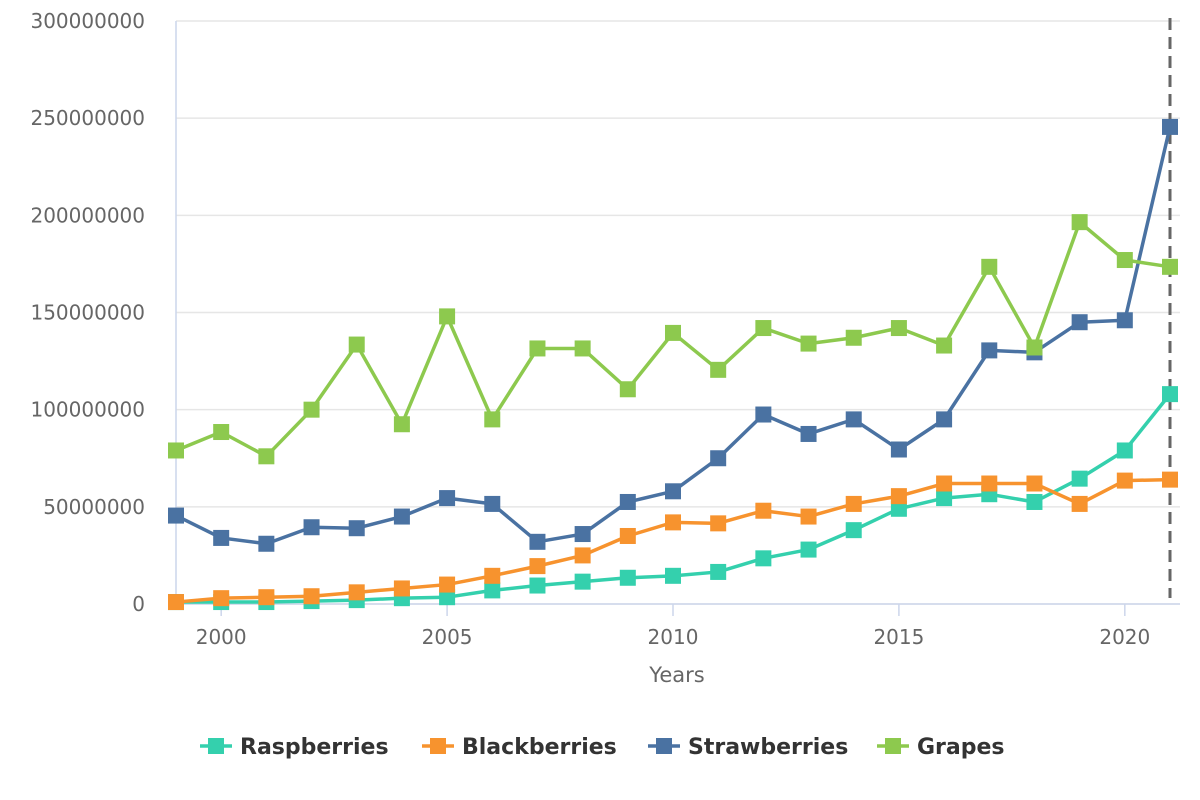 The image size is (1200, 800). I want to click on legend-label: Grapes, so click(961, 747).